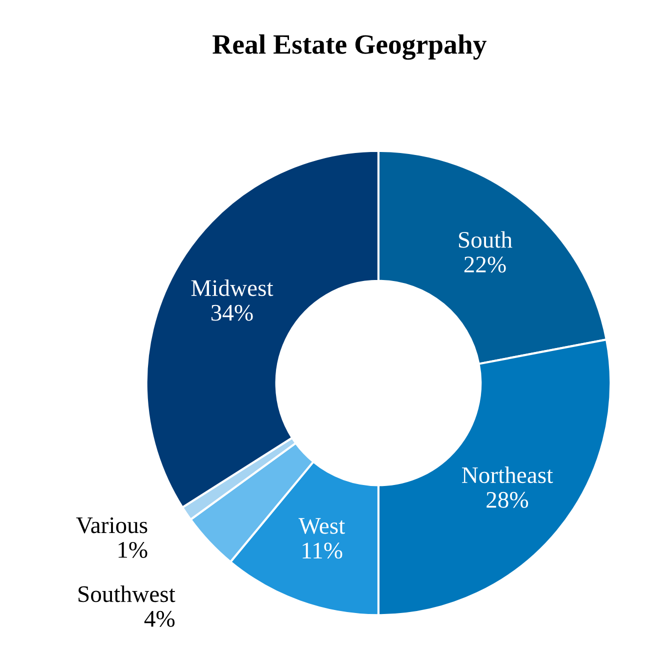  What do you see at coordinates (322, 526) in the screenshot?
I see `slice-label: West` at bounding box center [322, 526].